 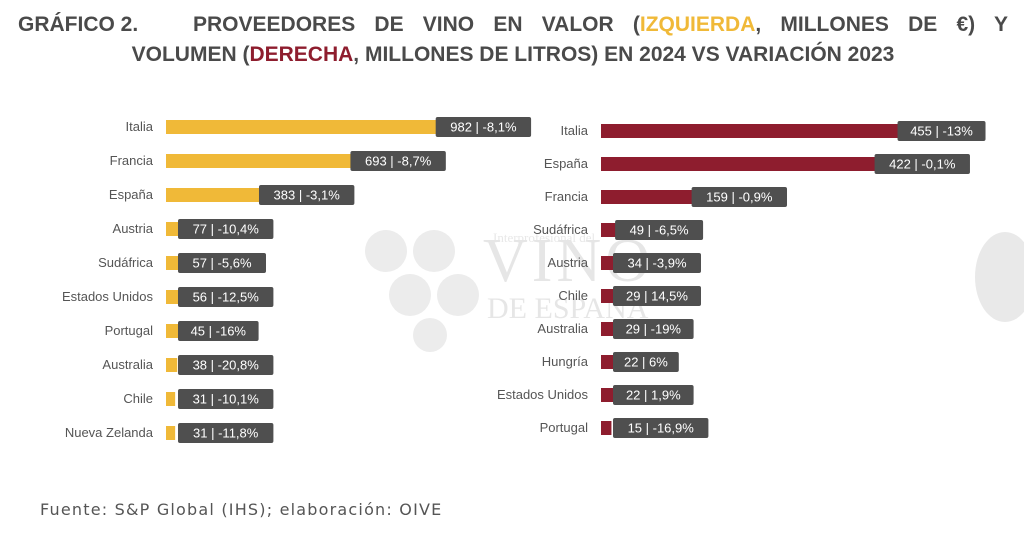 I want to click on data-label: 31 | -10,1%, so click(x=226, y=399).